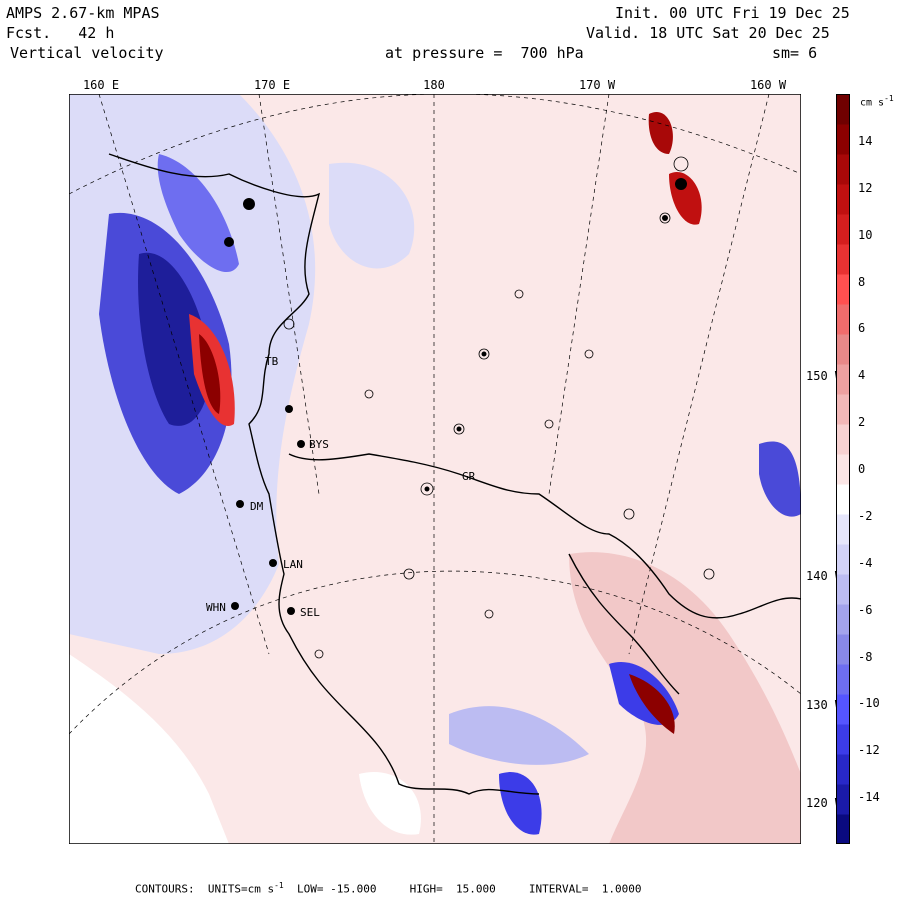  Describe the element at coordinates (240, 504) in the screenshot. I see `station-dot-dm` at that location.